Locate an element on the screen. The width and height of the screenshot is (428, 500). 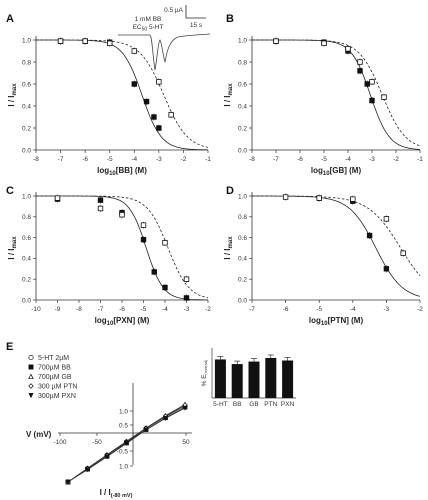
x-axis-label: V (mV) is located at coordinates (39, 434).